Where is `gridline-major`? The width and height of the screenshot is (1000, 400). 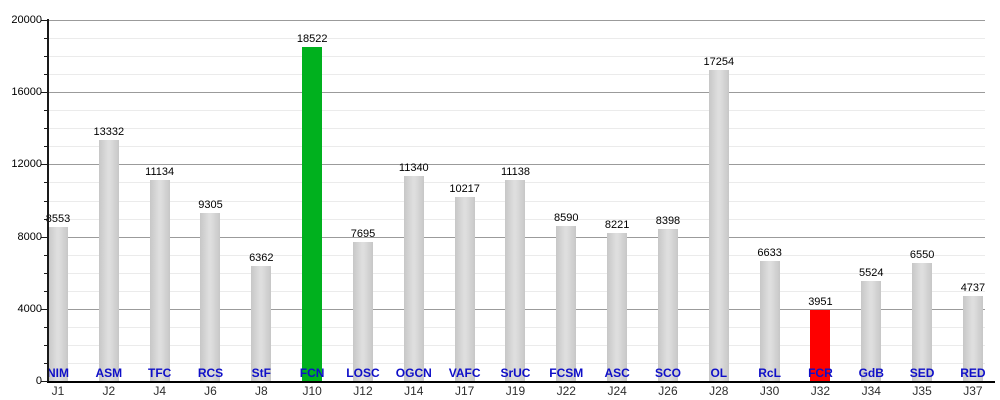
gridline-major is located at coordinates (516, 20).